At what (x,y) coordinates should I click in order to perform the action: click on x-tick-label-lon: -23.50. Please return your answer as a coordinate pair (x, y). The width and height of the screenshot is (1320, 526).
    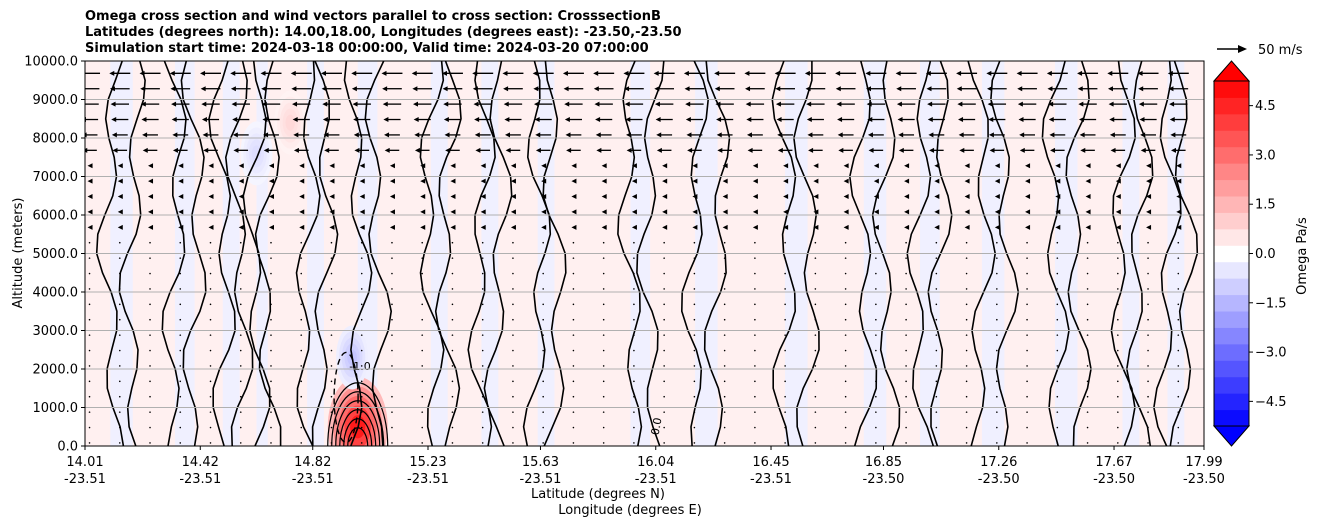
    Looking at the image, I should click on (999, 479).